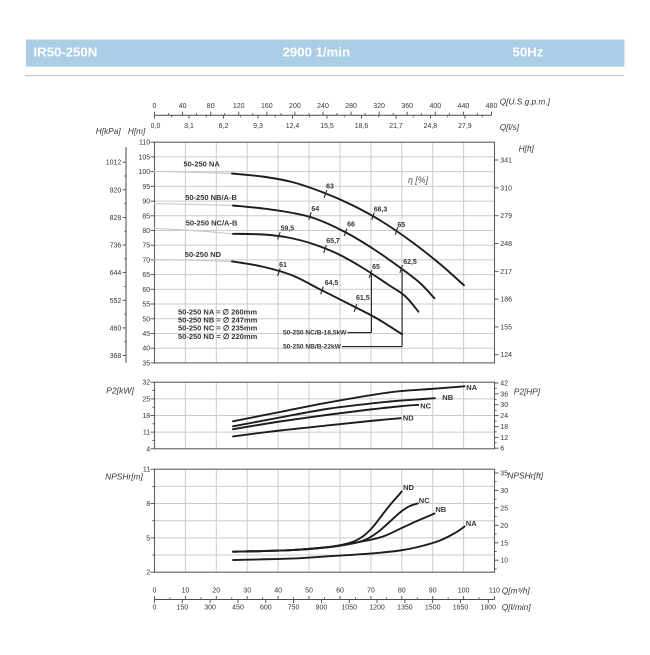 The image size is (650, 655). What do you see at coordinates (330, 186) in the screenshot?
I see `svg-text: 63` at bounding box center [330, 186].